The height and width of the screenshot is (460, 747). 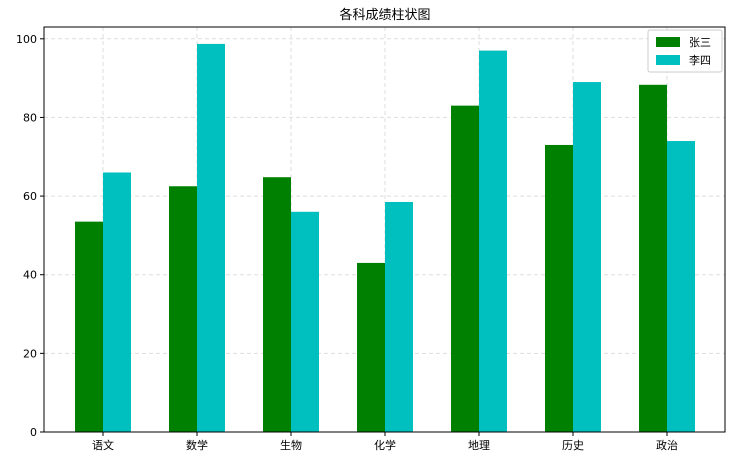 What do you see at coordinates (700, 60) in the screenshot?
I see `legend-label-series-2: 李四` at bounding box center [700, 60].